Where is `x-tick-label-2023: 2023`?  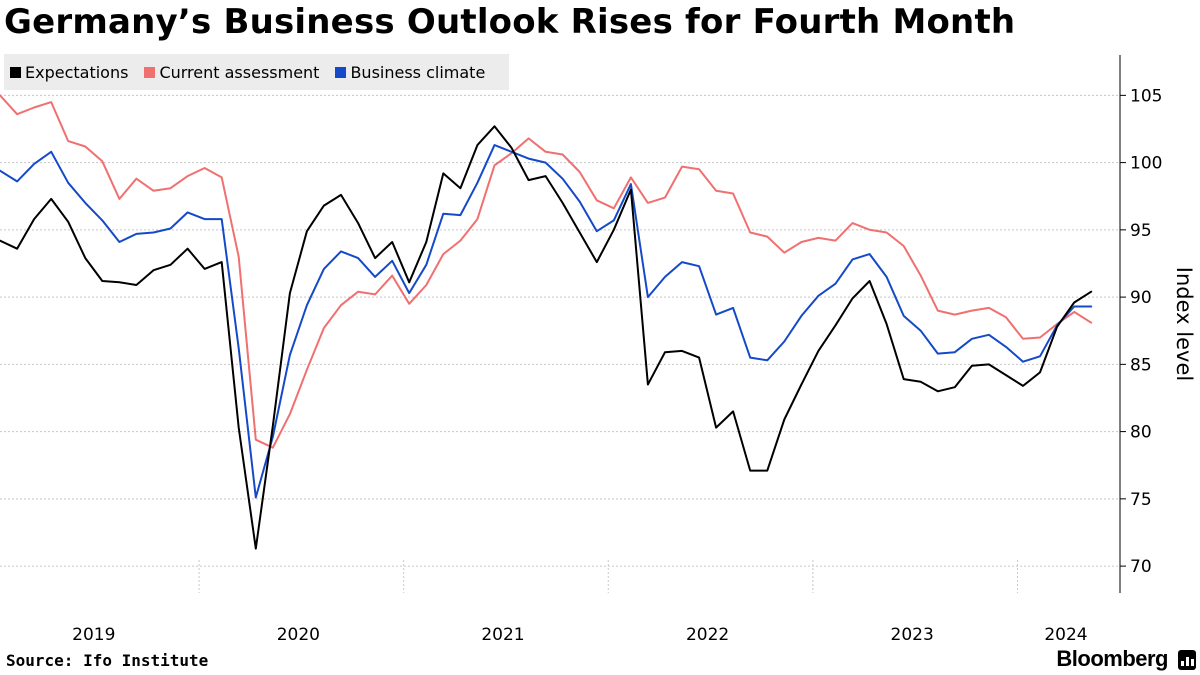
x-tick-label-2023: 2023 is located at coordinates (912, 635).